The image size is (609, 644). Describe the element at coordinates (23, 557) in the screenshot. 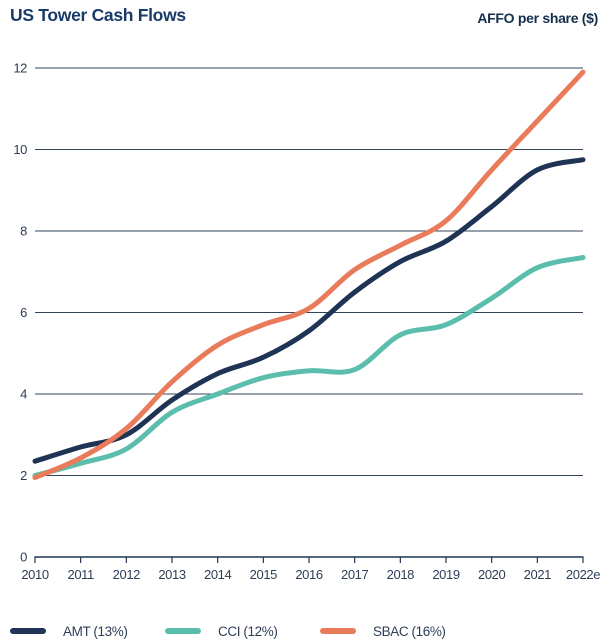

I see `y-tick-label-0: 0` at that location.